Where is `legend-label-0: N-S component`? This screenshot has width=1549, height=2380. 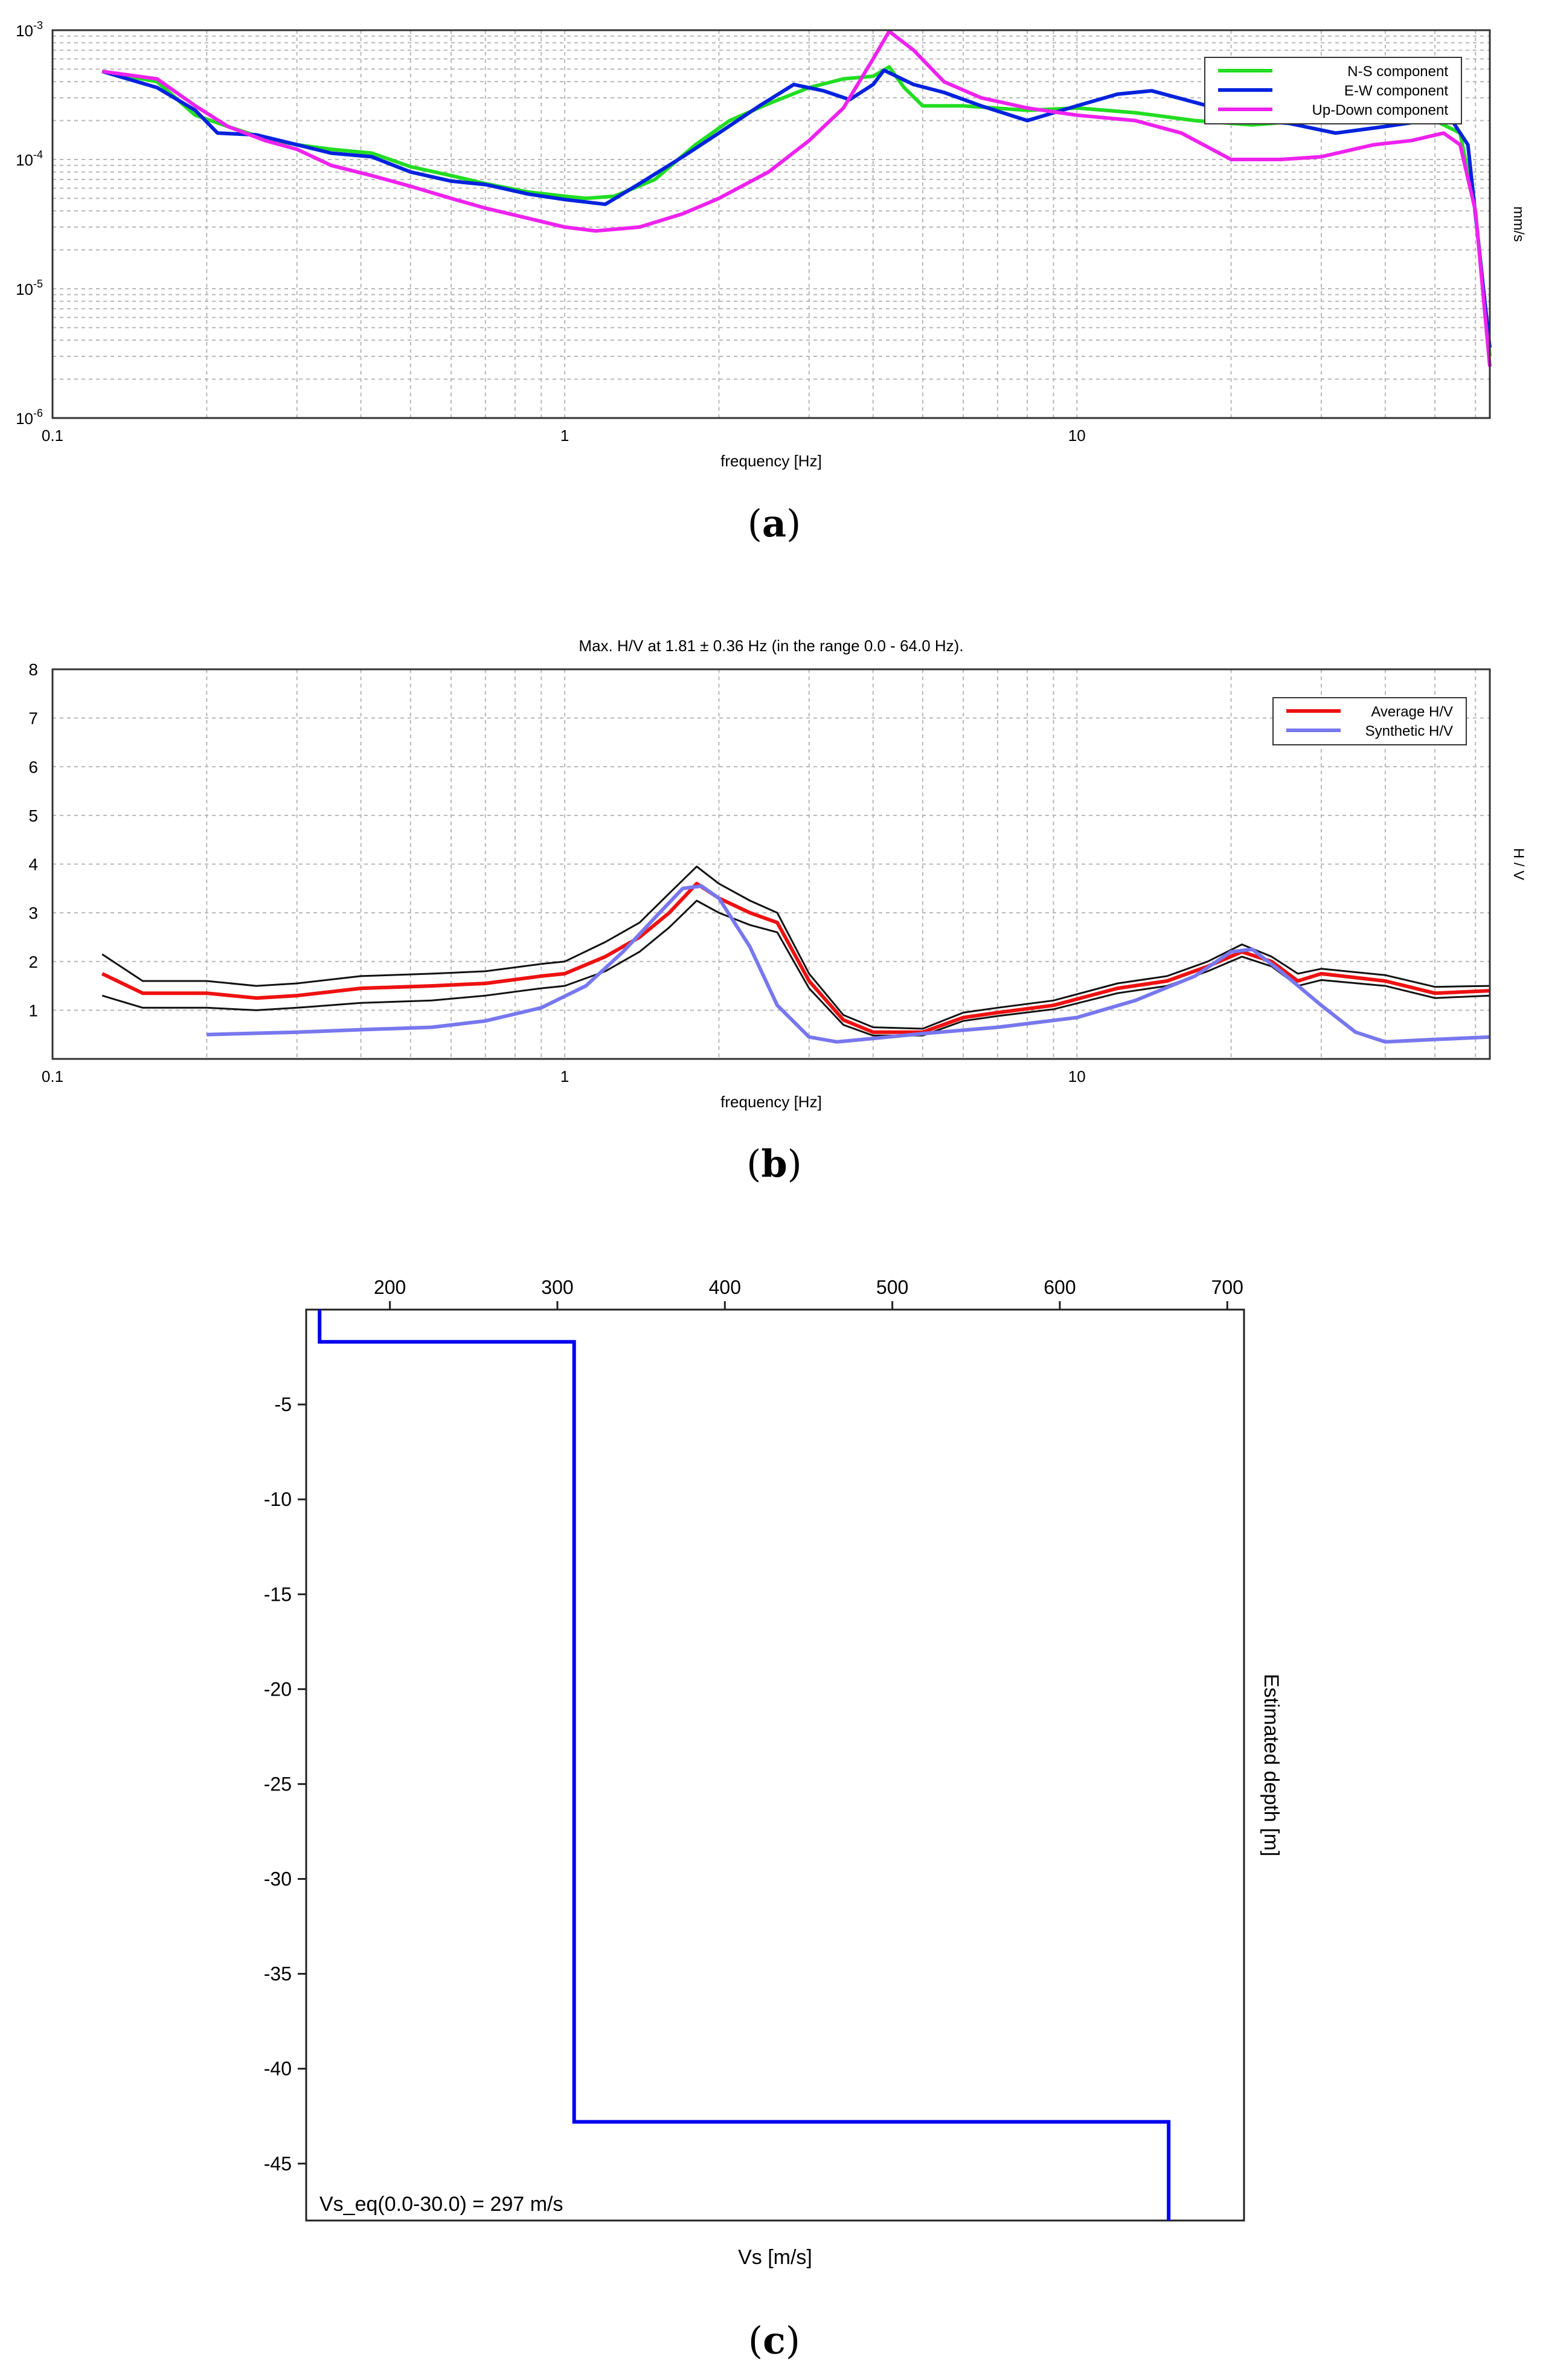 legend-label-0: N-S component is located at coordinates (1397, 71).